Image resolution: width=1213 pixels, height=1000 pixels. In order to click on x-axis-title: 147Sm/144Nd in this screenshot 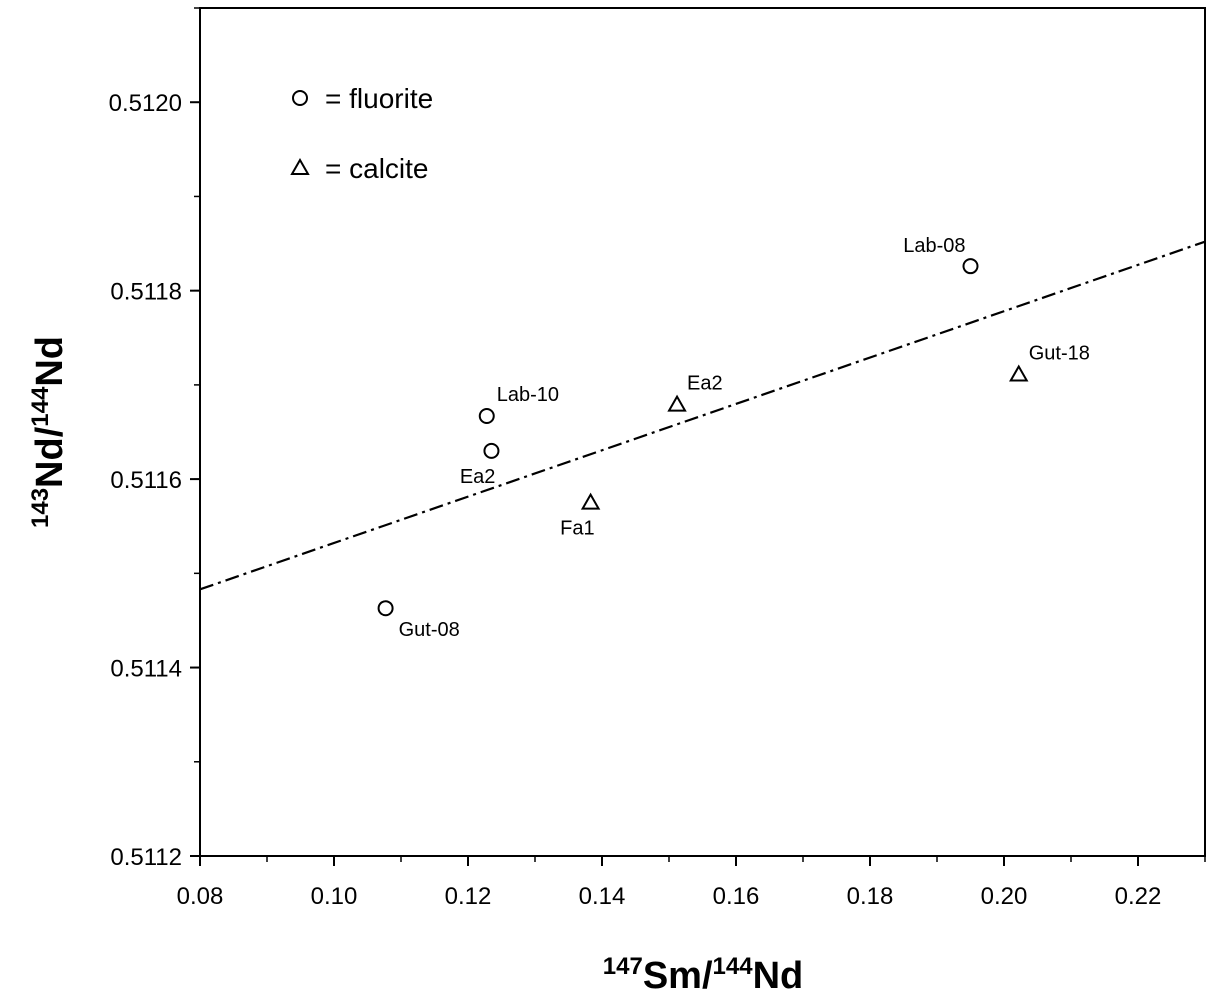, I will do `click(703, 975)`.